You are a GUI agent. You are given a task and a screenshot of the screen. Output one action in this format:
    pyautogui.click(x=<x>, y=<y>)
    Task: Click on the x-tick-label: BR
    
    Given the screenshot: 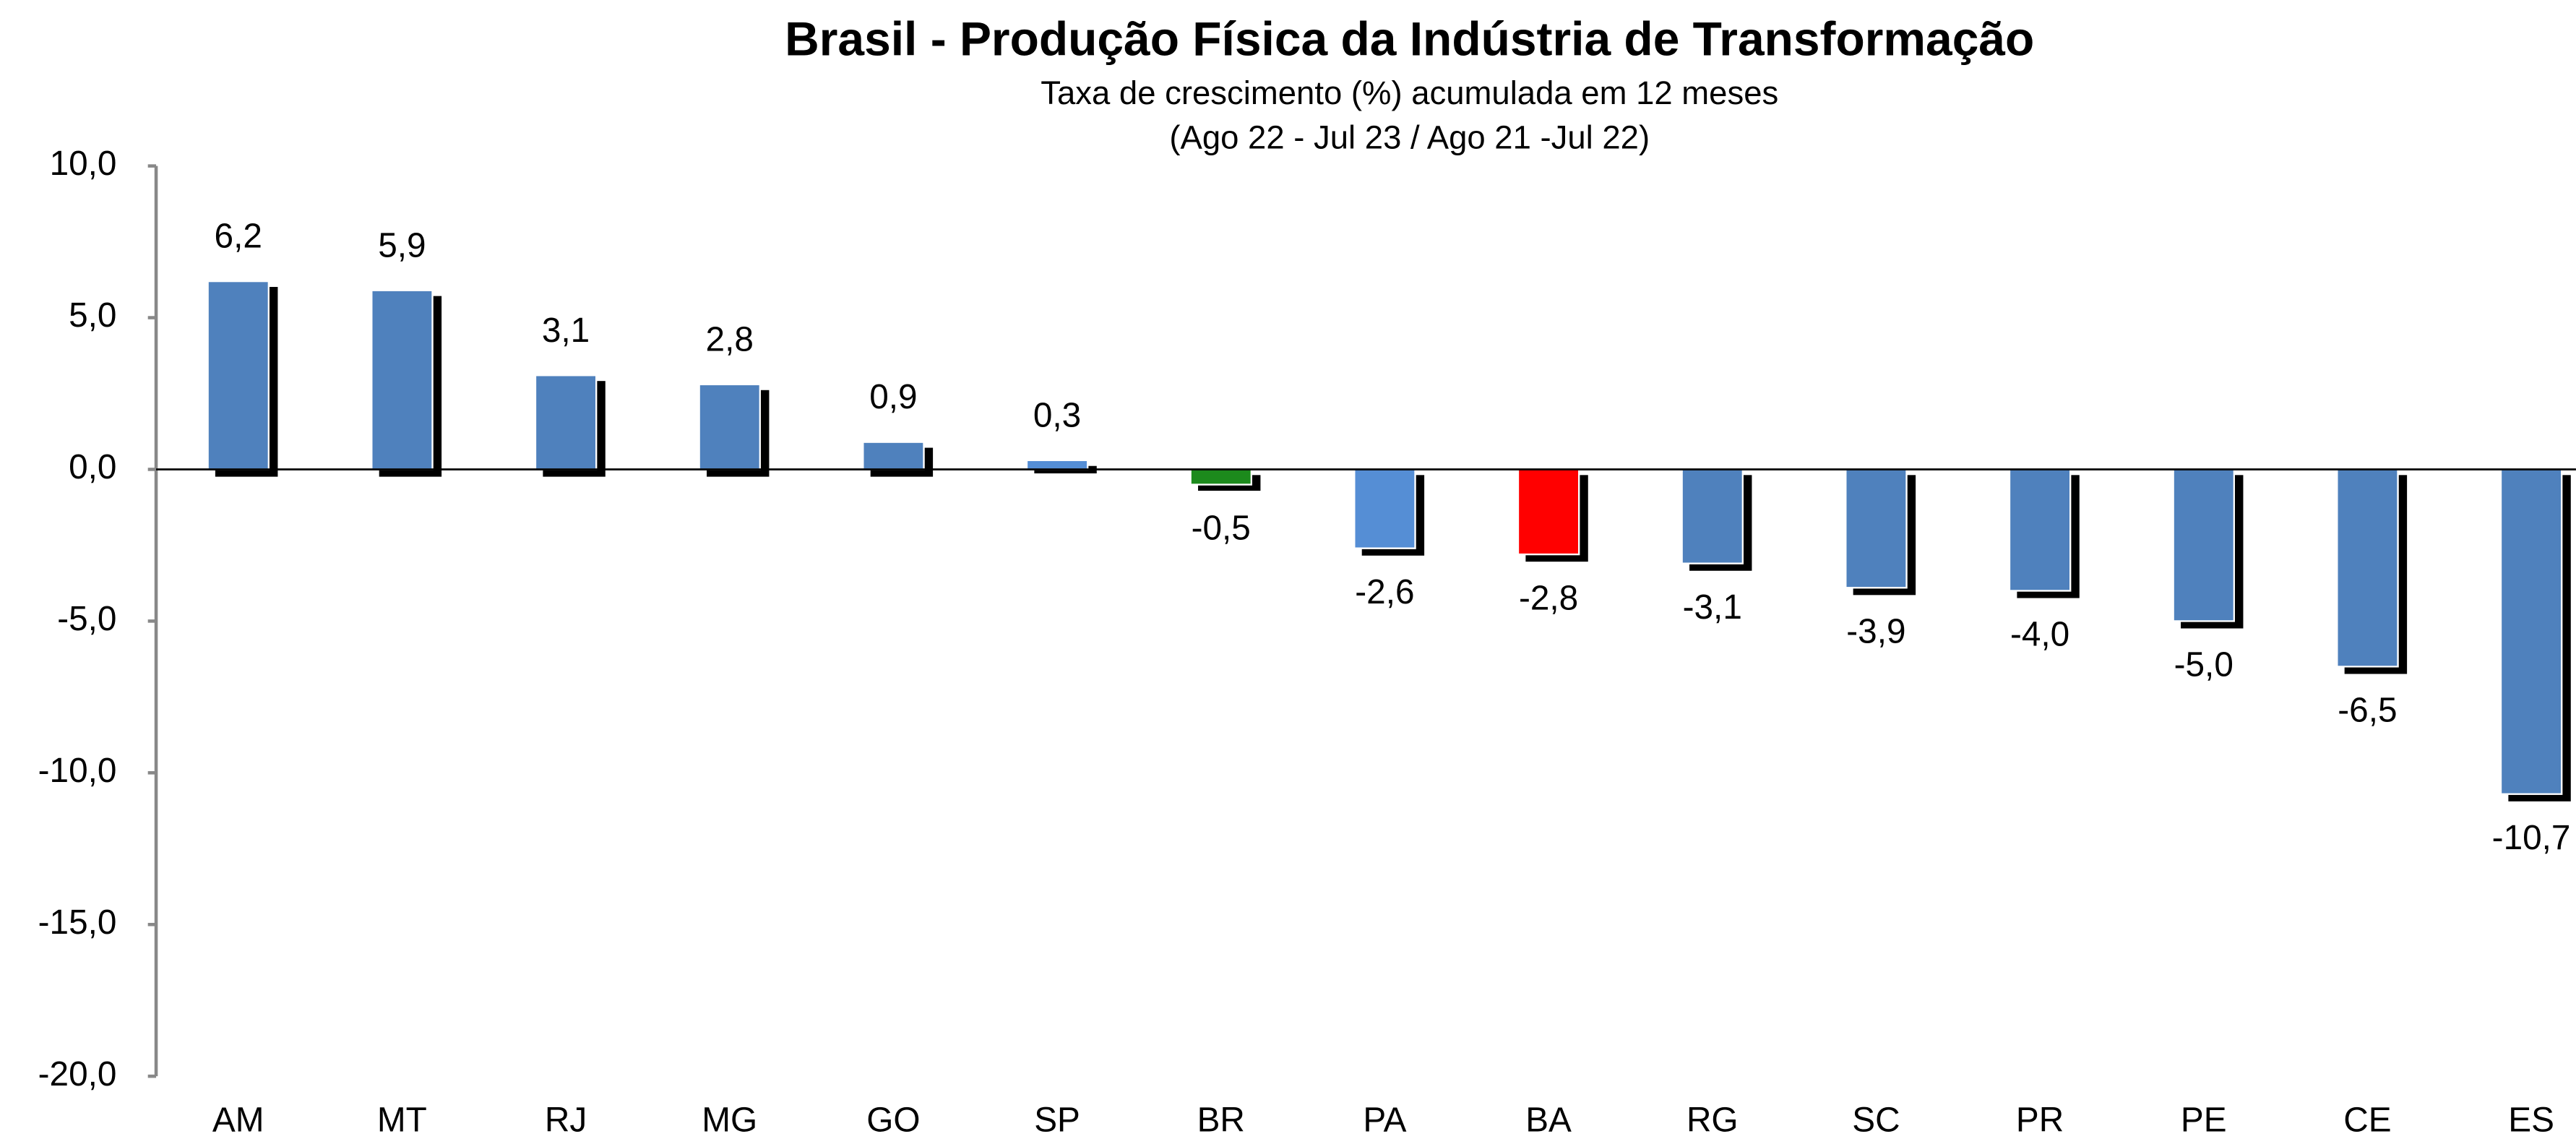 What is the action you would take?
    pyautogui.click(x=1221, y=1120)
    